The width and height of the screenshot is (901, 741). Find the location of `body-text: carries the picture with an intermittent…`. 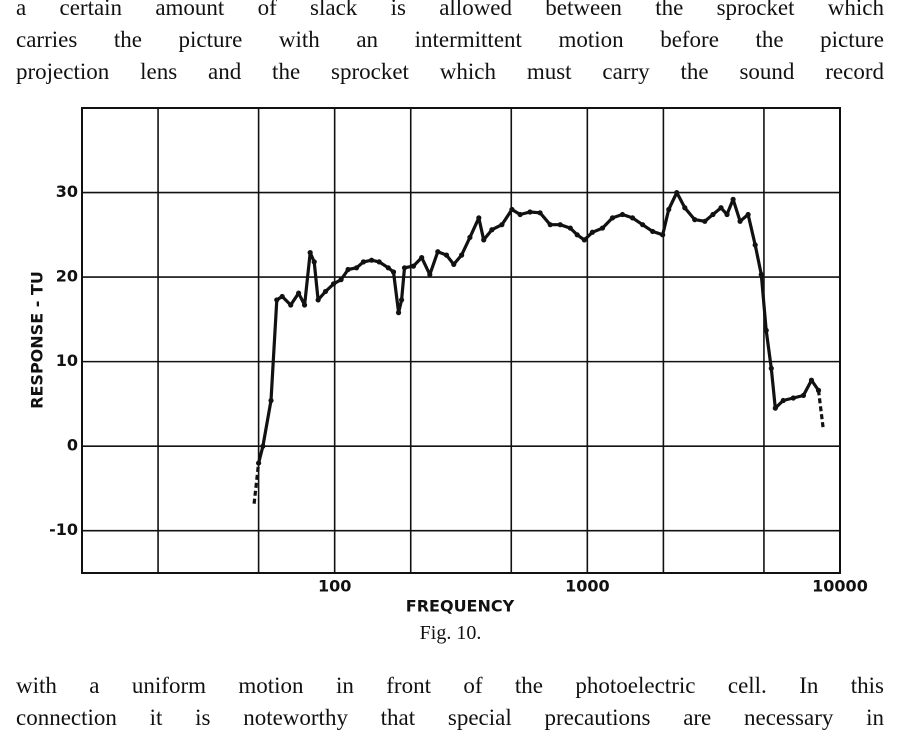

body-text: carries the picture with an intermittent… is located at coordinates (450, 39).